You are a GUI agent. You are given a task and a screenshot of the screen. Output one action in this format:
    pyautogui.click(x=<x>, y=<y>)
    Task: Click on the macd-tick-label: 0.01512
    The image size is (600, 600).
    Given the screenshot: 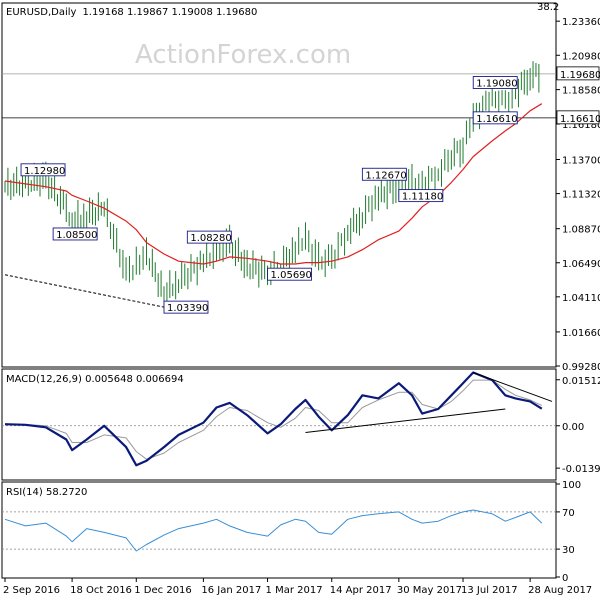 What is the action you would take?
    pyautogui.click(x=581, y=381)
    